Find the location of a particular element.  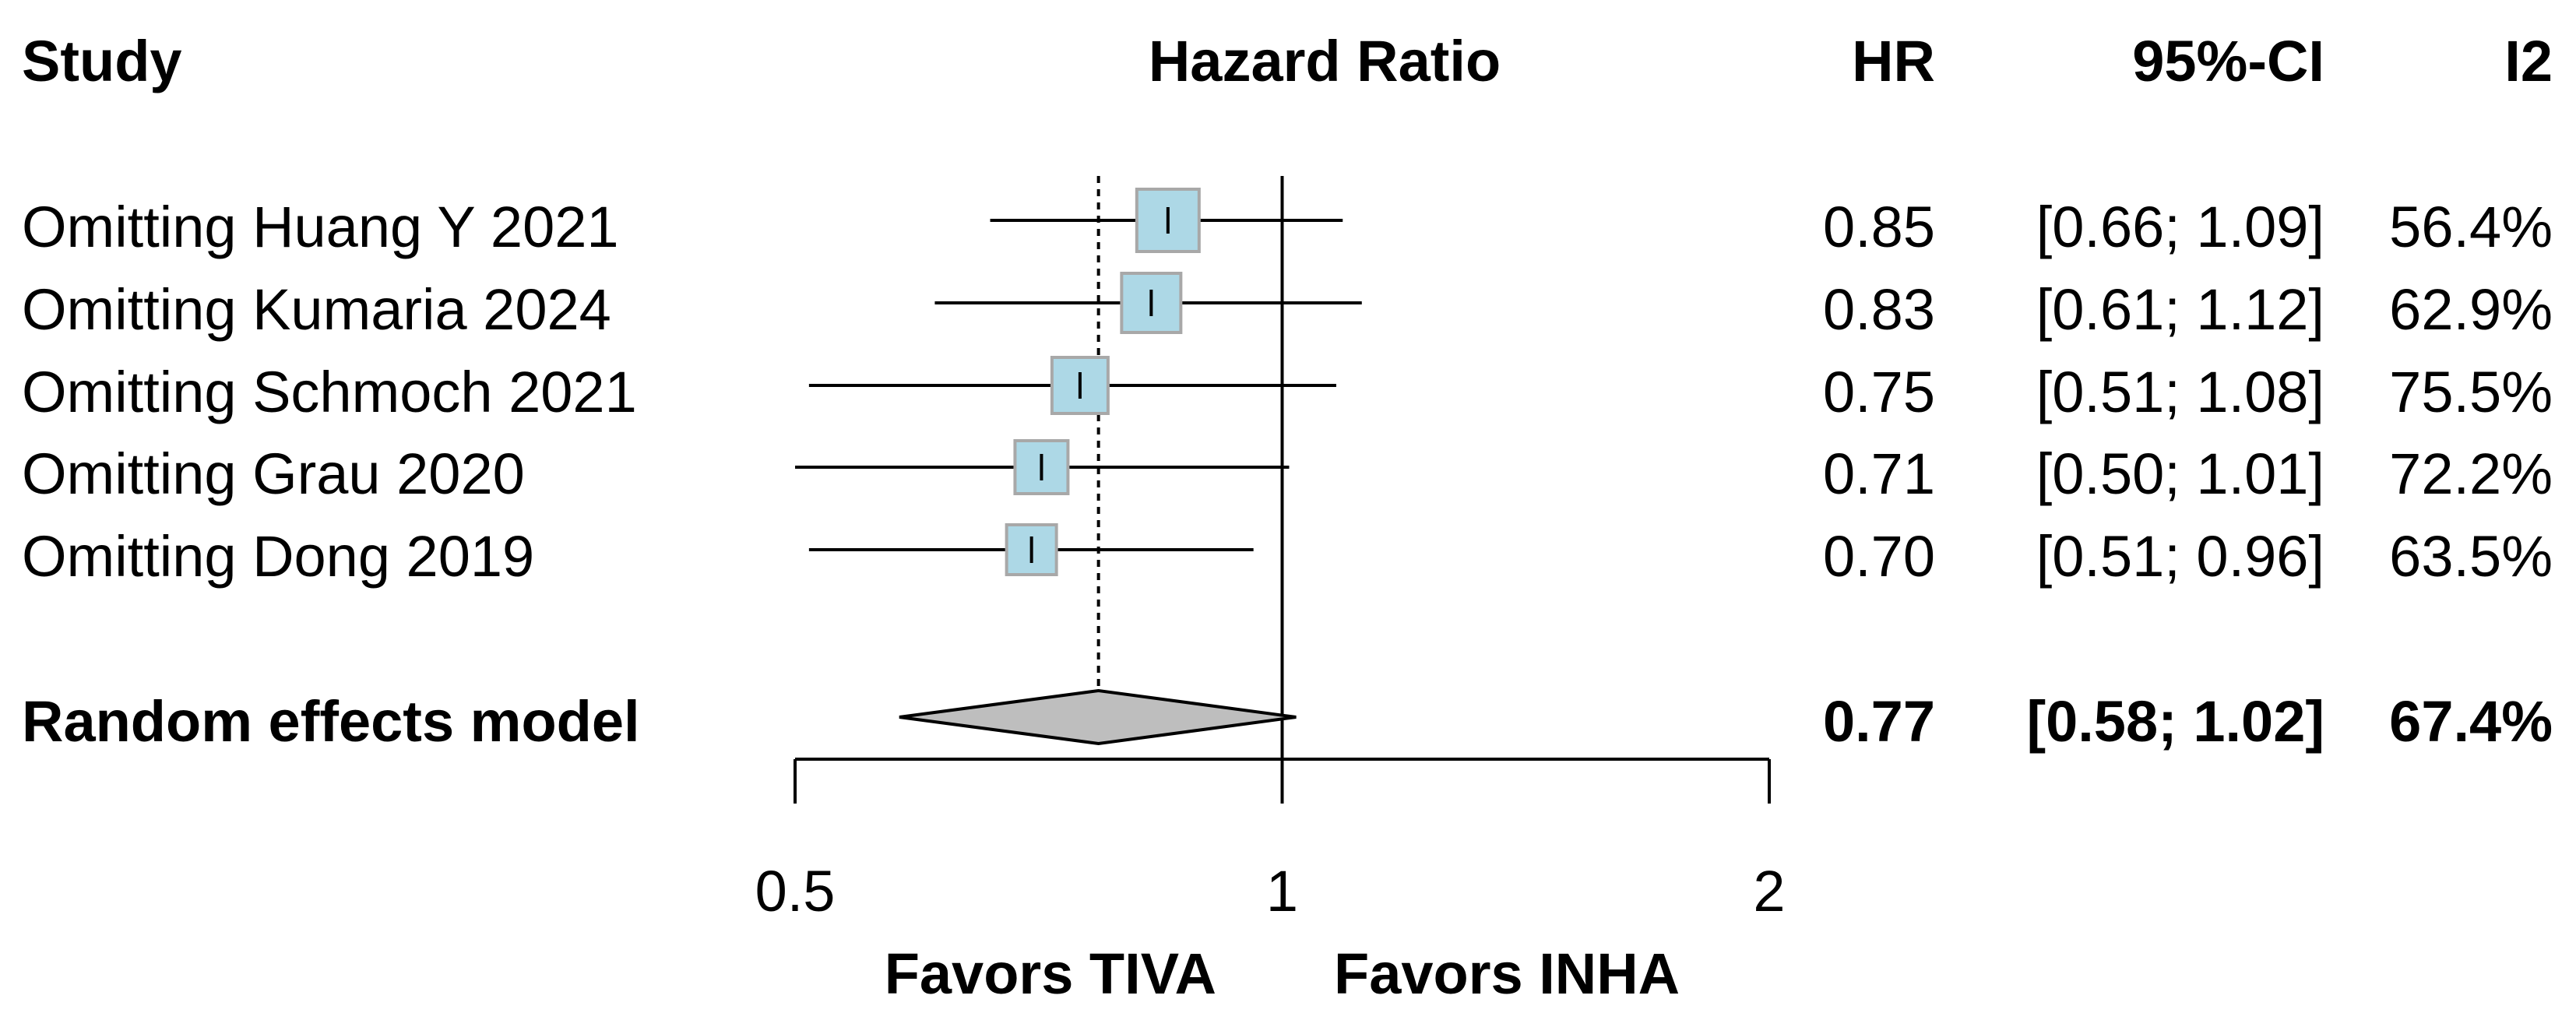

summary-label: Random effects model is located at coordinates (331, 722).